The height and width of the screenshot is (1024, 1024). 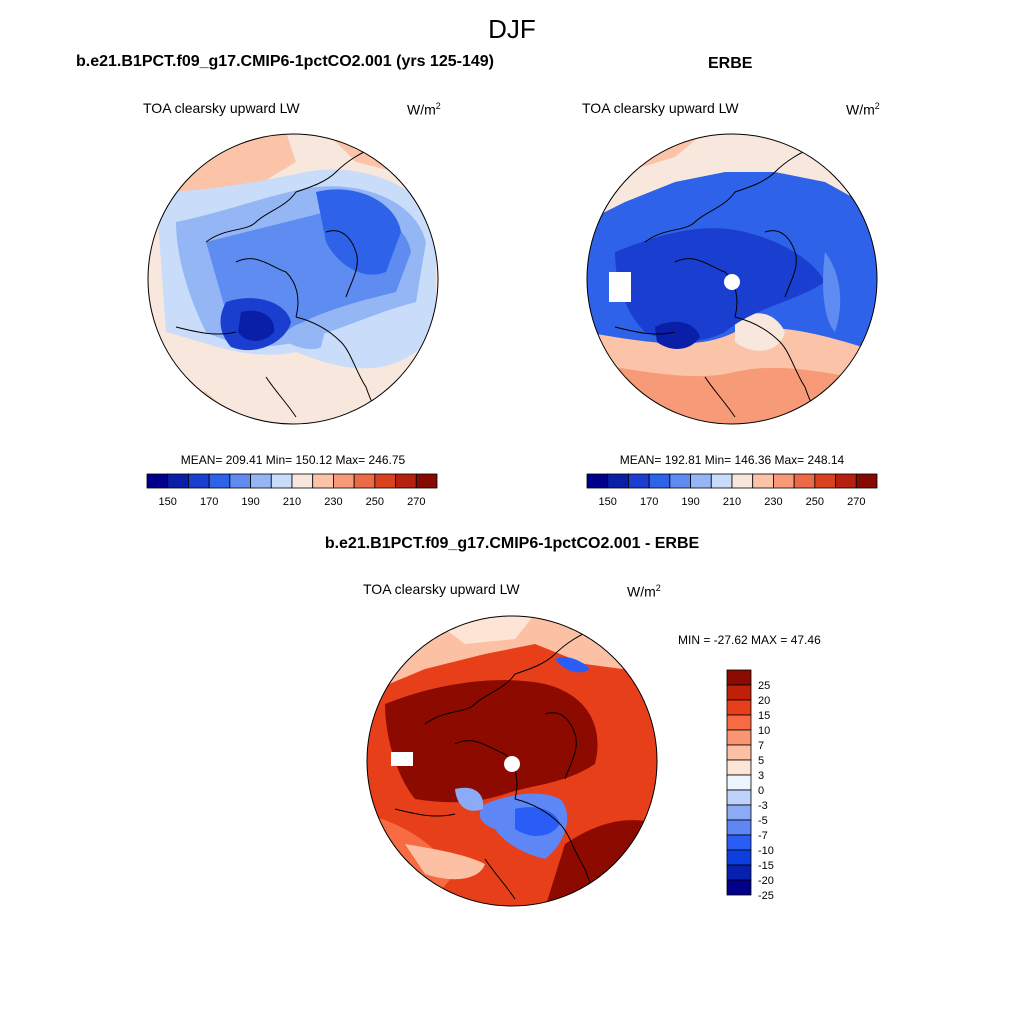 What do you see at coordinates (766, 851) in the screenshot?
I see `colorbar-tick-label: -10` at bounding box center [766, 851].